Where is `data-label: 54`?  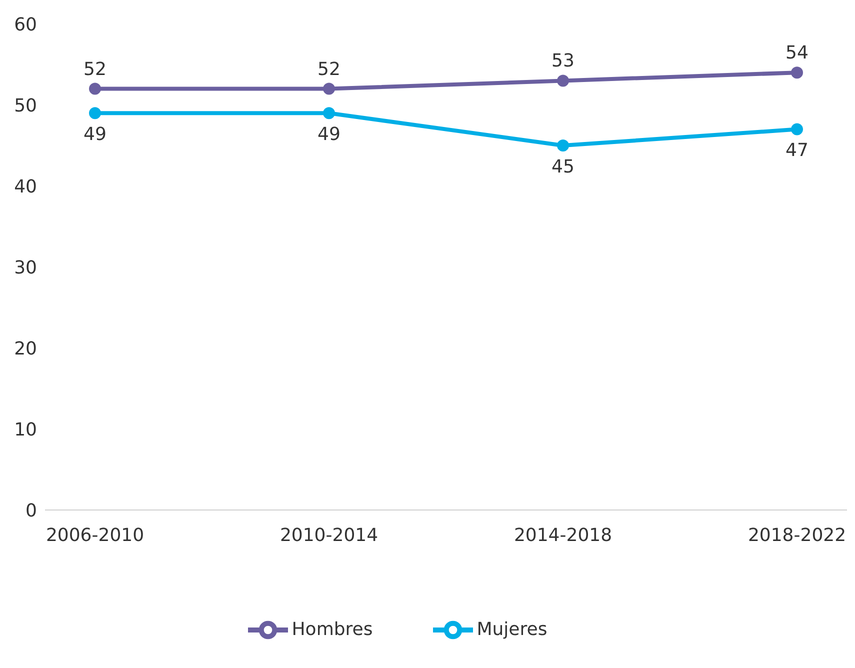 data-label: 54 is located at coordinates (797, 53).